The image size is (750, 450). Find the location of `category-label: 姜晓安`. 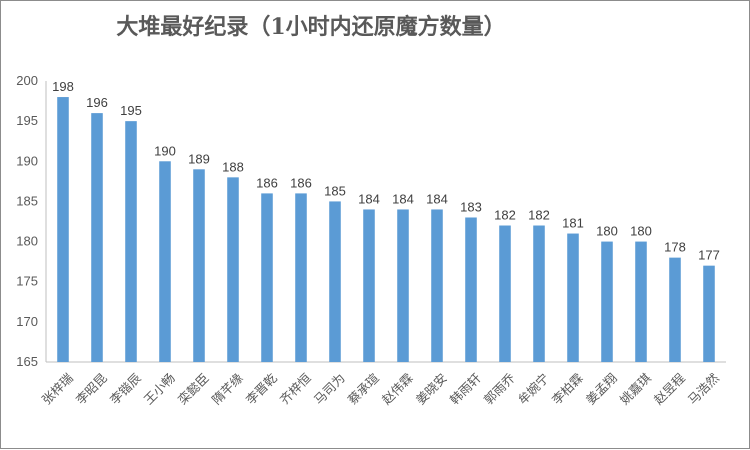

category-label: 姜晓安 is located at coordinates (431, 388).